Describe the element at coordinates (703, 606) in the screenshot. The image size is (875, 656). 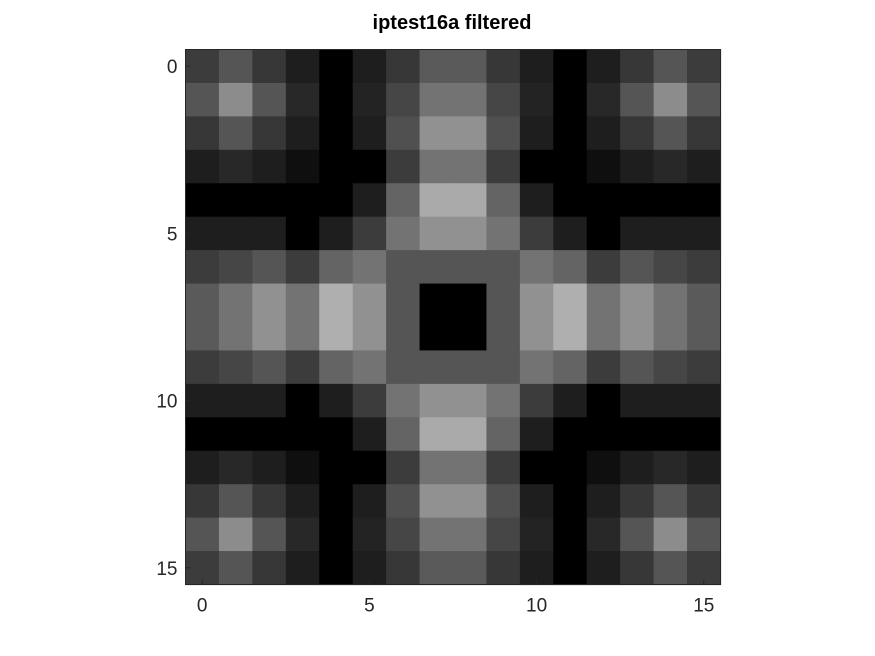
I see `x-tick-label: 15` at that location.